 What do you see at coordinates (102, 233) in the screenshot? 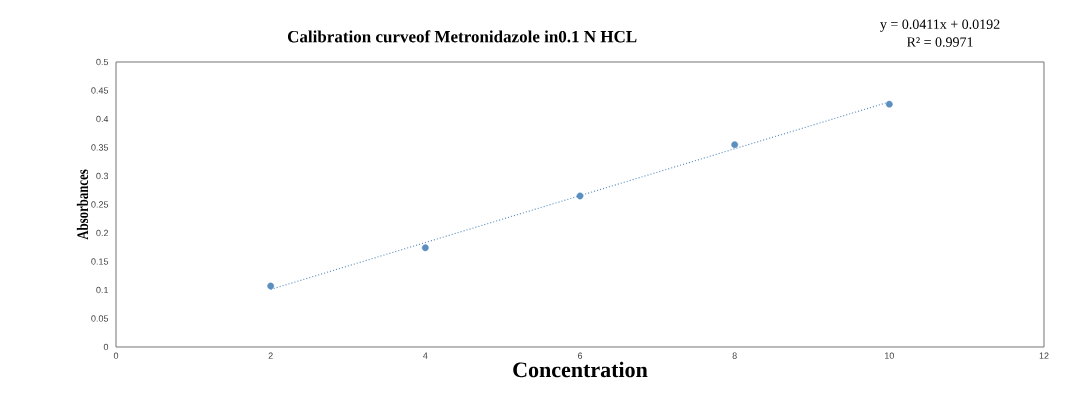
I see `y-tick-label: 0.2` at bounding box center [102, 233].